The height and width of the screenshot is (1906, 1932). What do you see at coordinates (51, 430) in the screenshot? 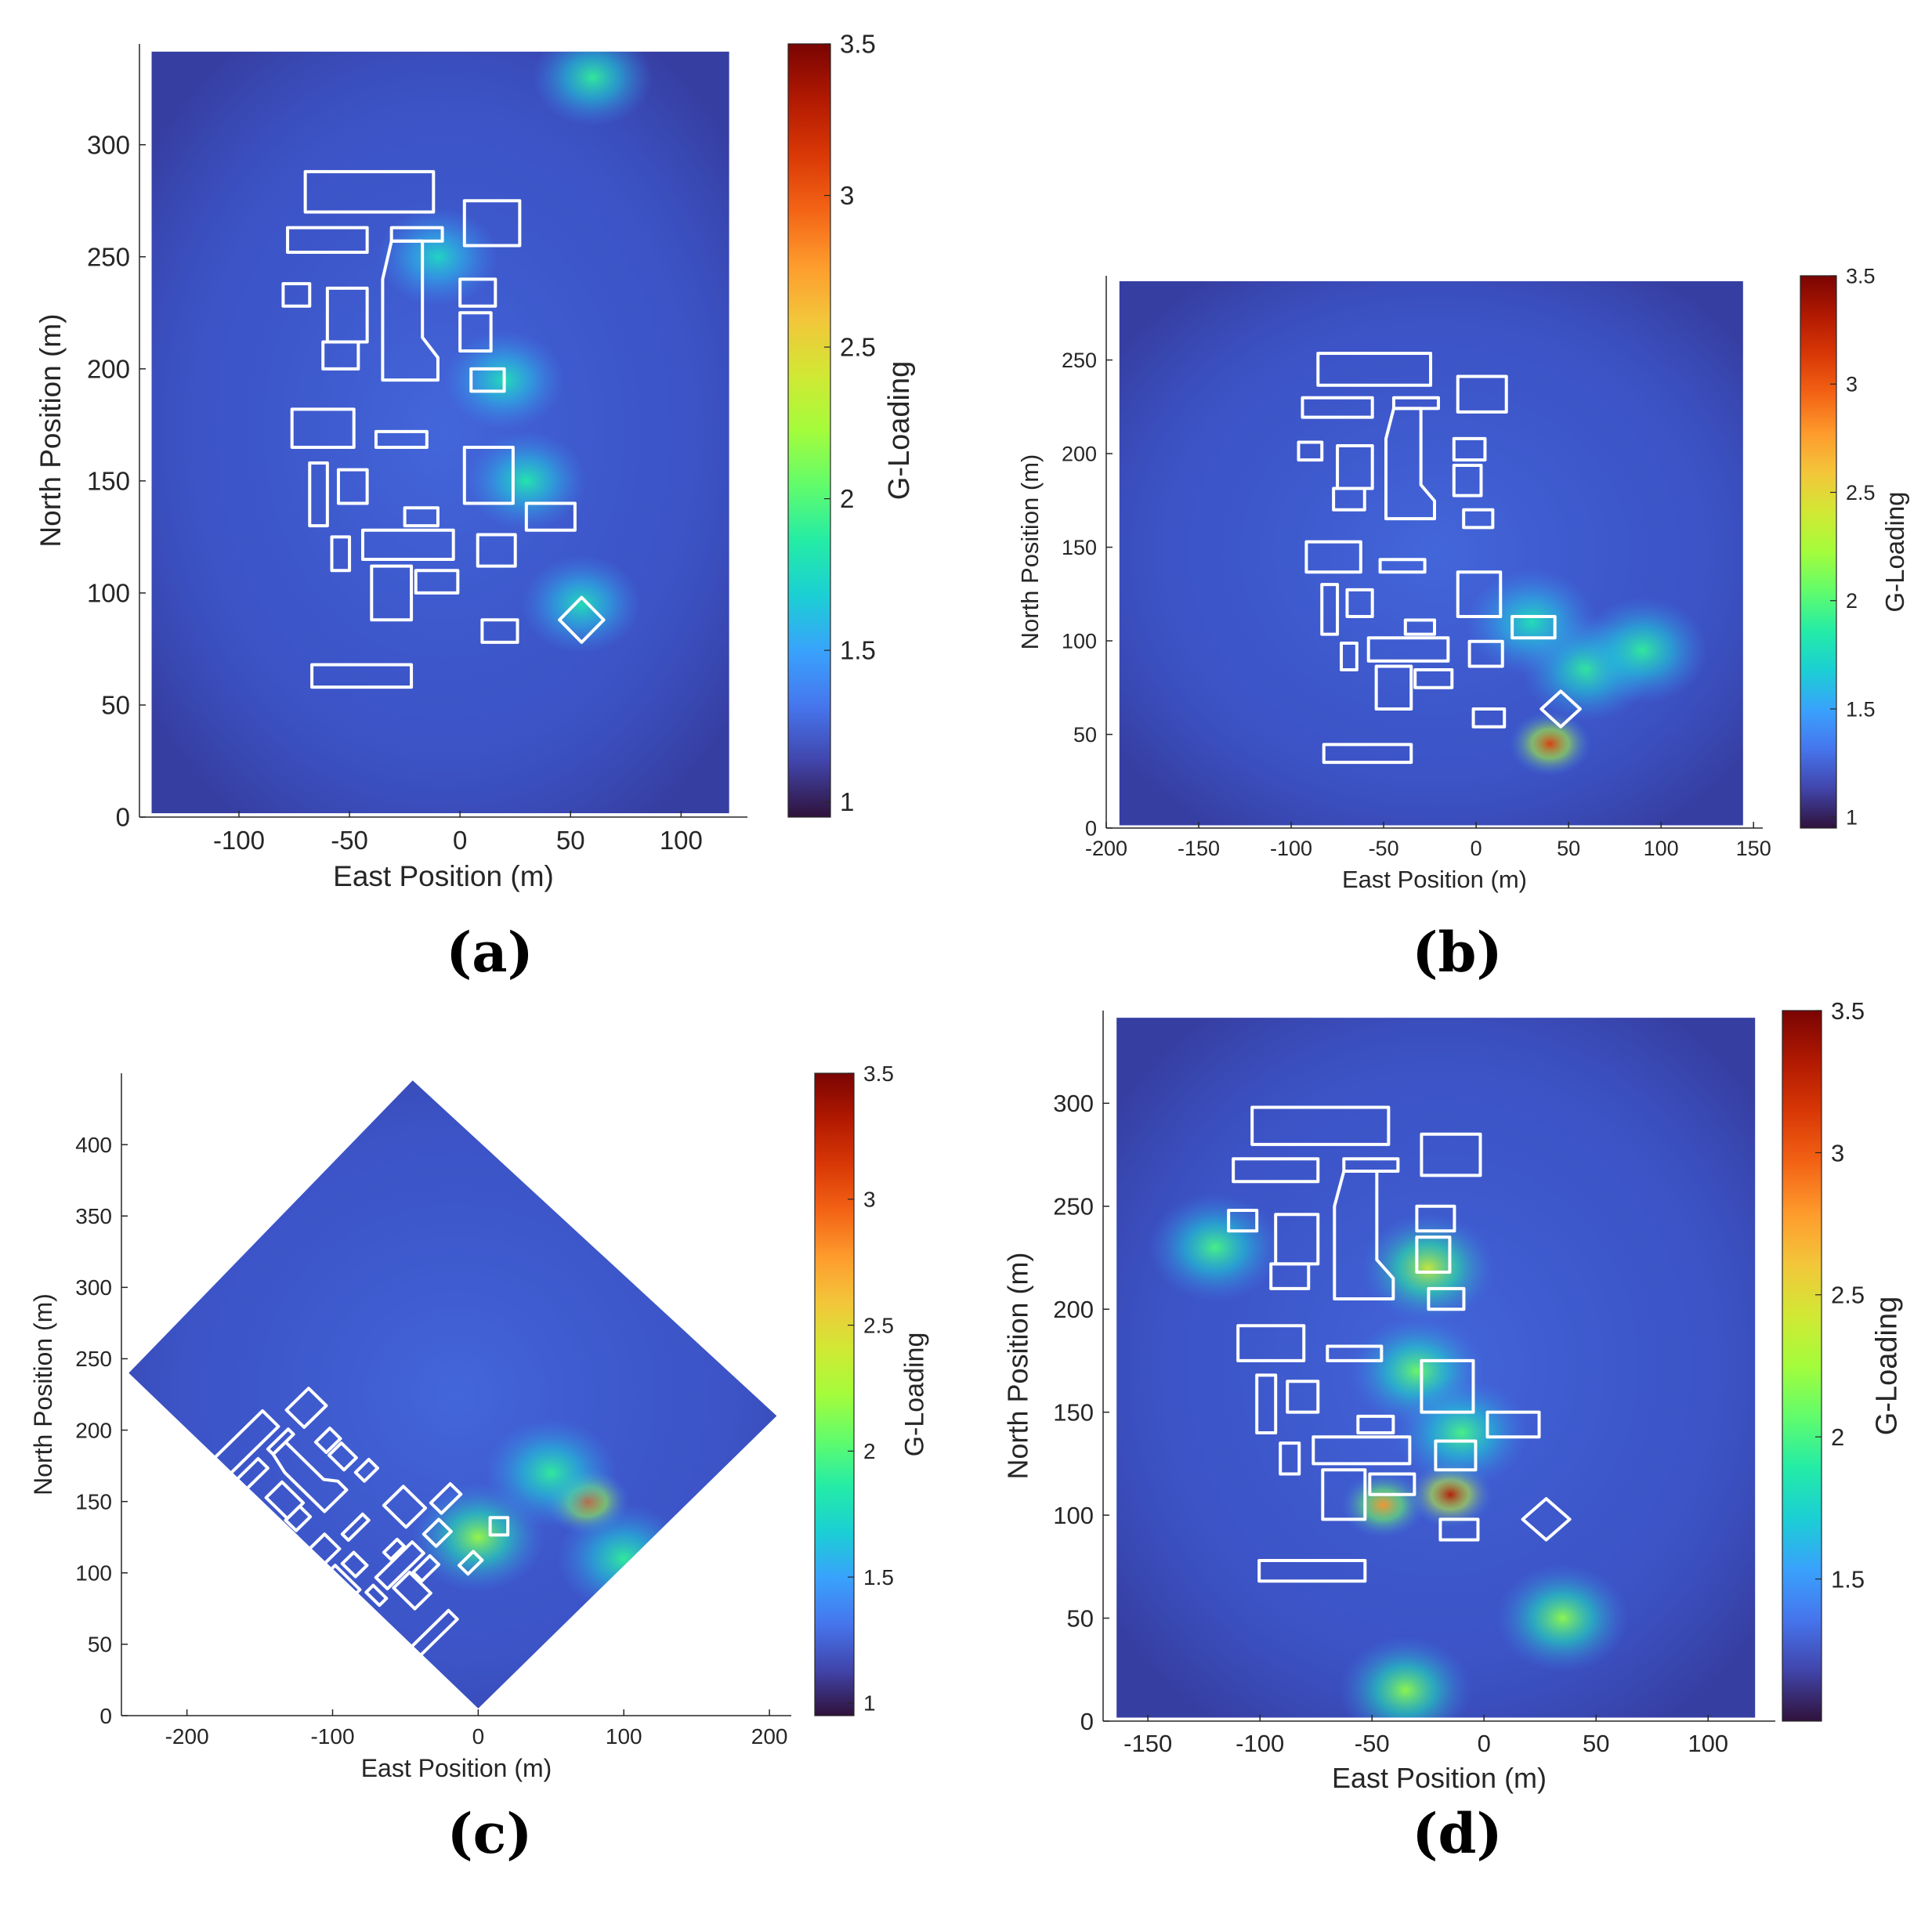
I see `y-axis-label: North Position (m)` at bounding box center [51, 430].